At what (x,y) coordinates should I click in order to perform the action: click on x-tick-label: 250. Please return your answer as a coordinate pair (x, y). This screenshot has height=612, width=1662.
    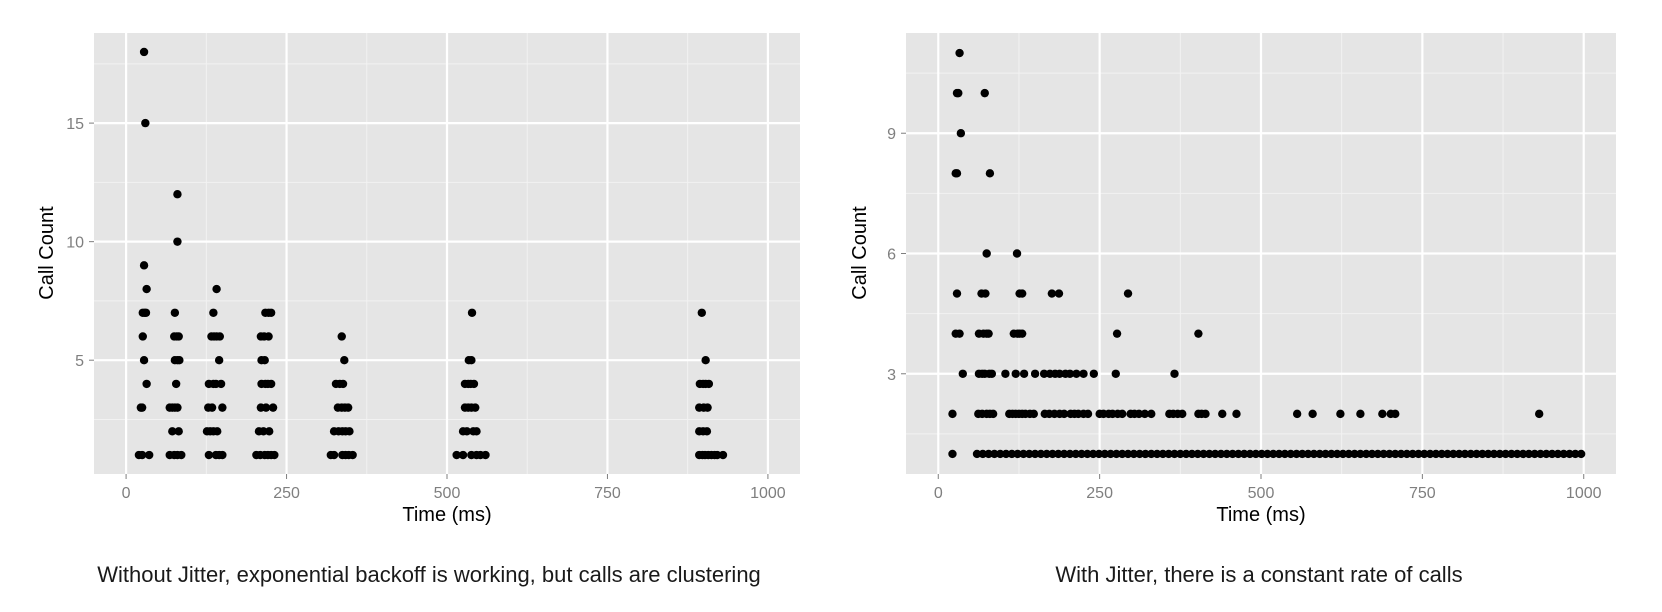
    Looking at the image, I should click on (286, 493).